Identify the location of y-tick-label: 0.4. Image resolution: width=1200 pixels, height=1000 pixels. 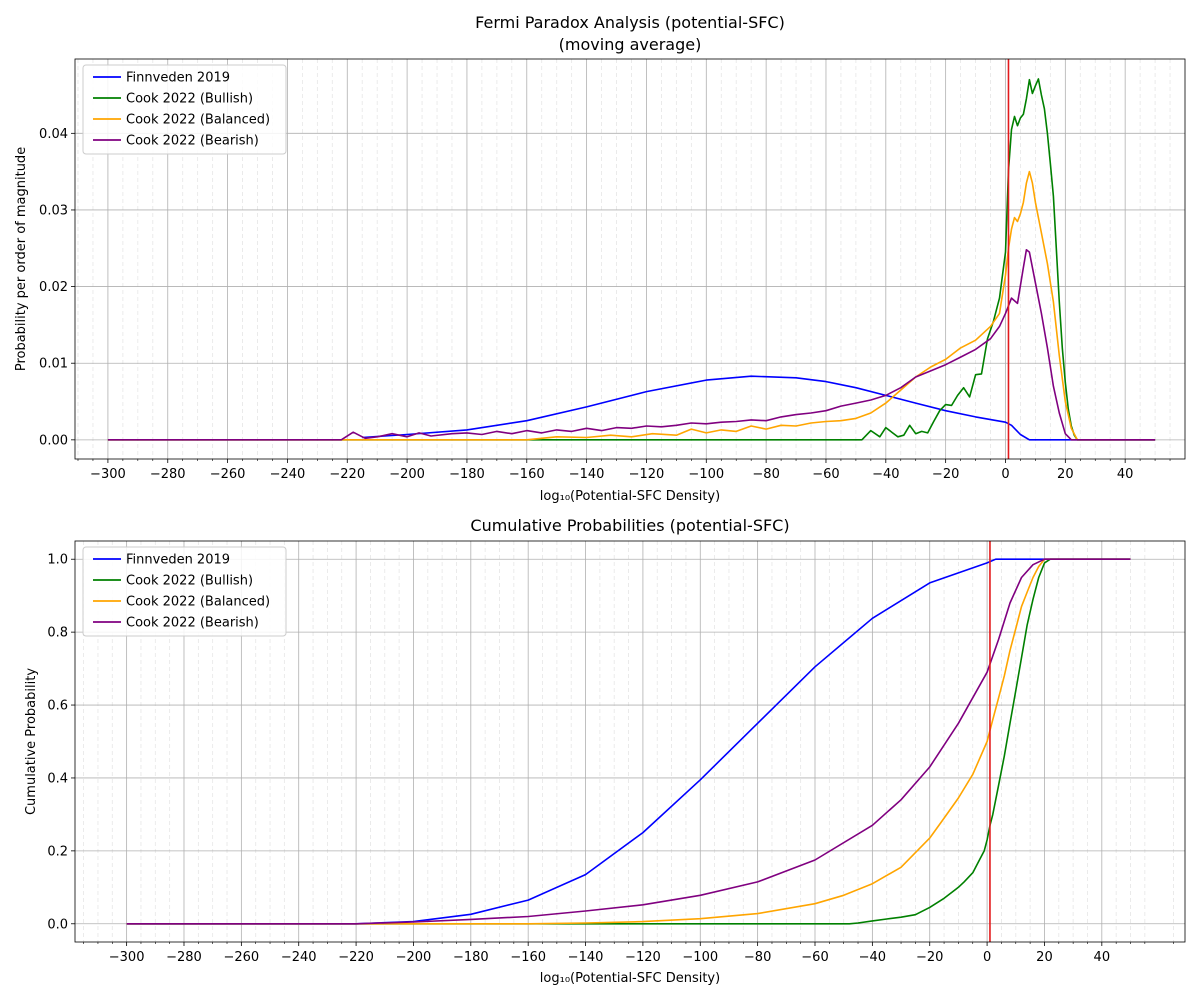
(57, 778).